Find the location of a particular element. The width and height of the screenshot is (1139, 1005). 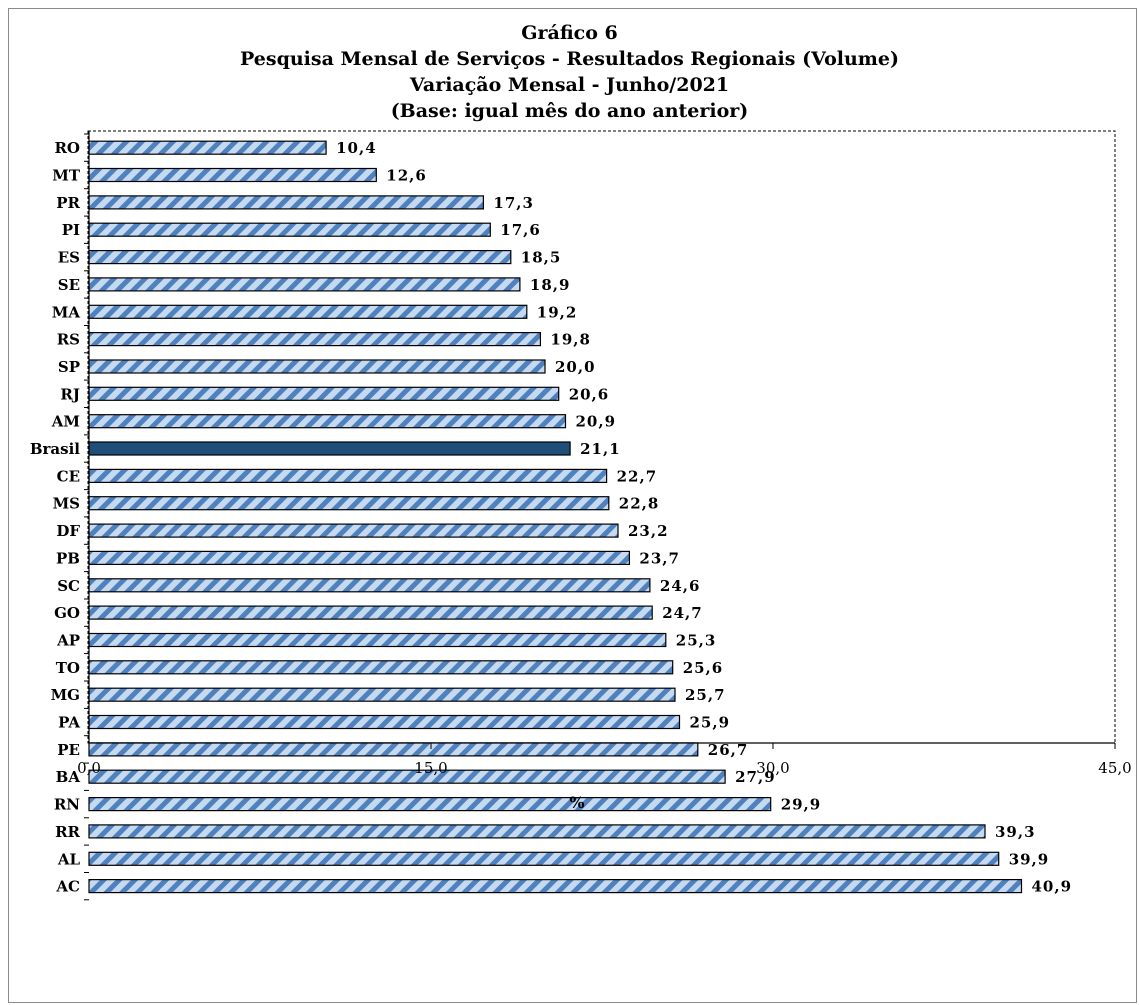

bar-mg is located at coordinates (382, 694).